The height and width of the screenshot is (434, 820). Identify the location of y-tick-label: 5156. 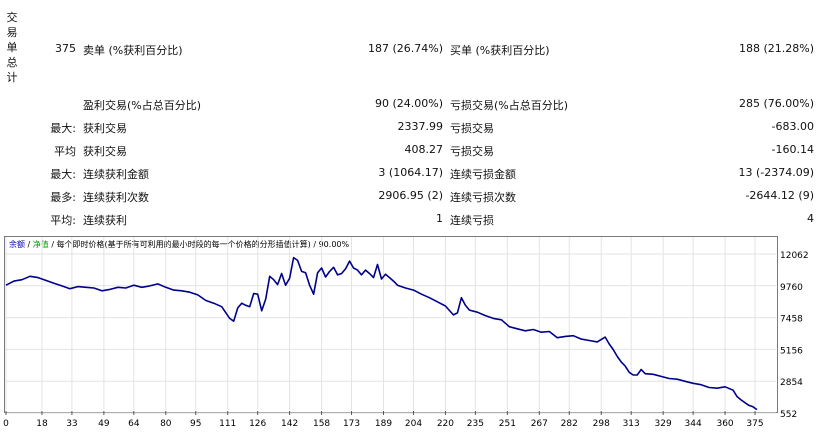
(791, 351).